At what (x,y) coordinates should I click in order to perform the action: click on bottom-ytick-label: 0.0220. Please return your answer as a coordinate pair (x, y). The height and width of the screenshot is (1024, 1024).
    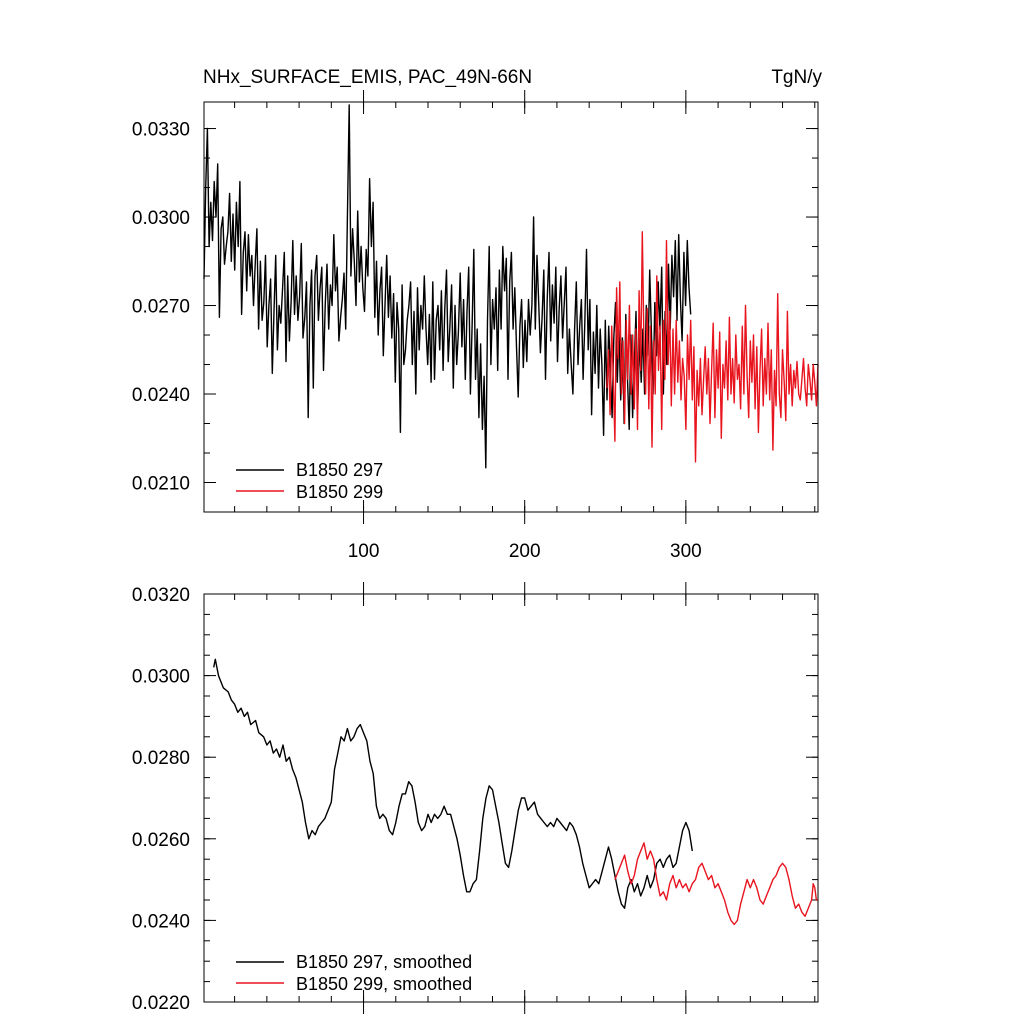
    Looking at the image, I should click on (161, 1003).